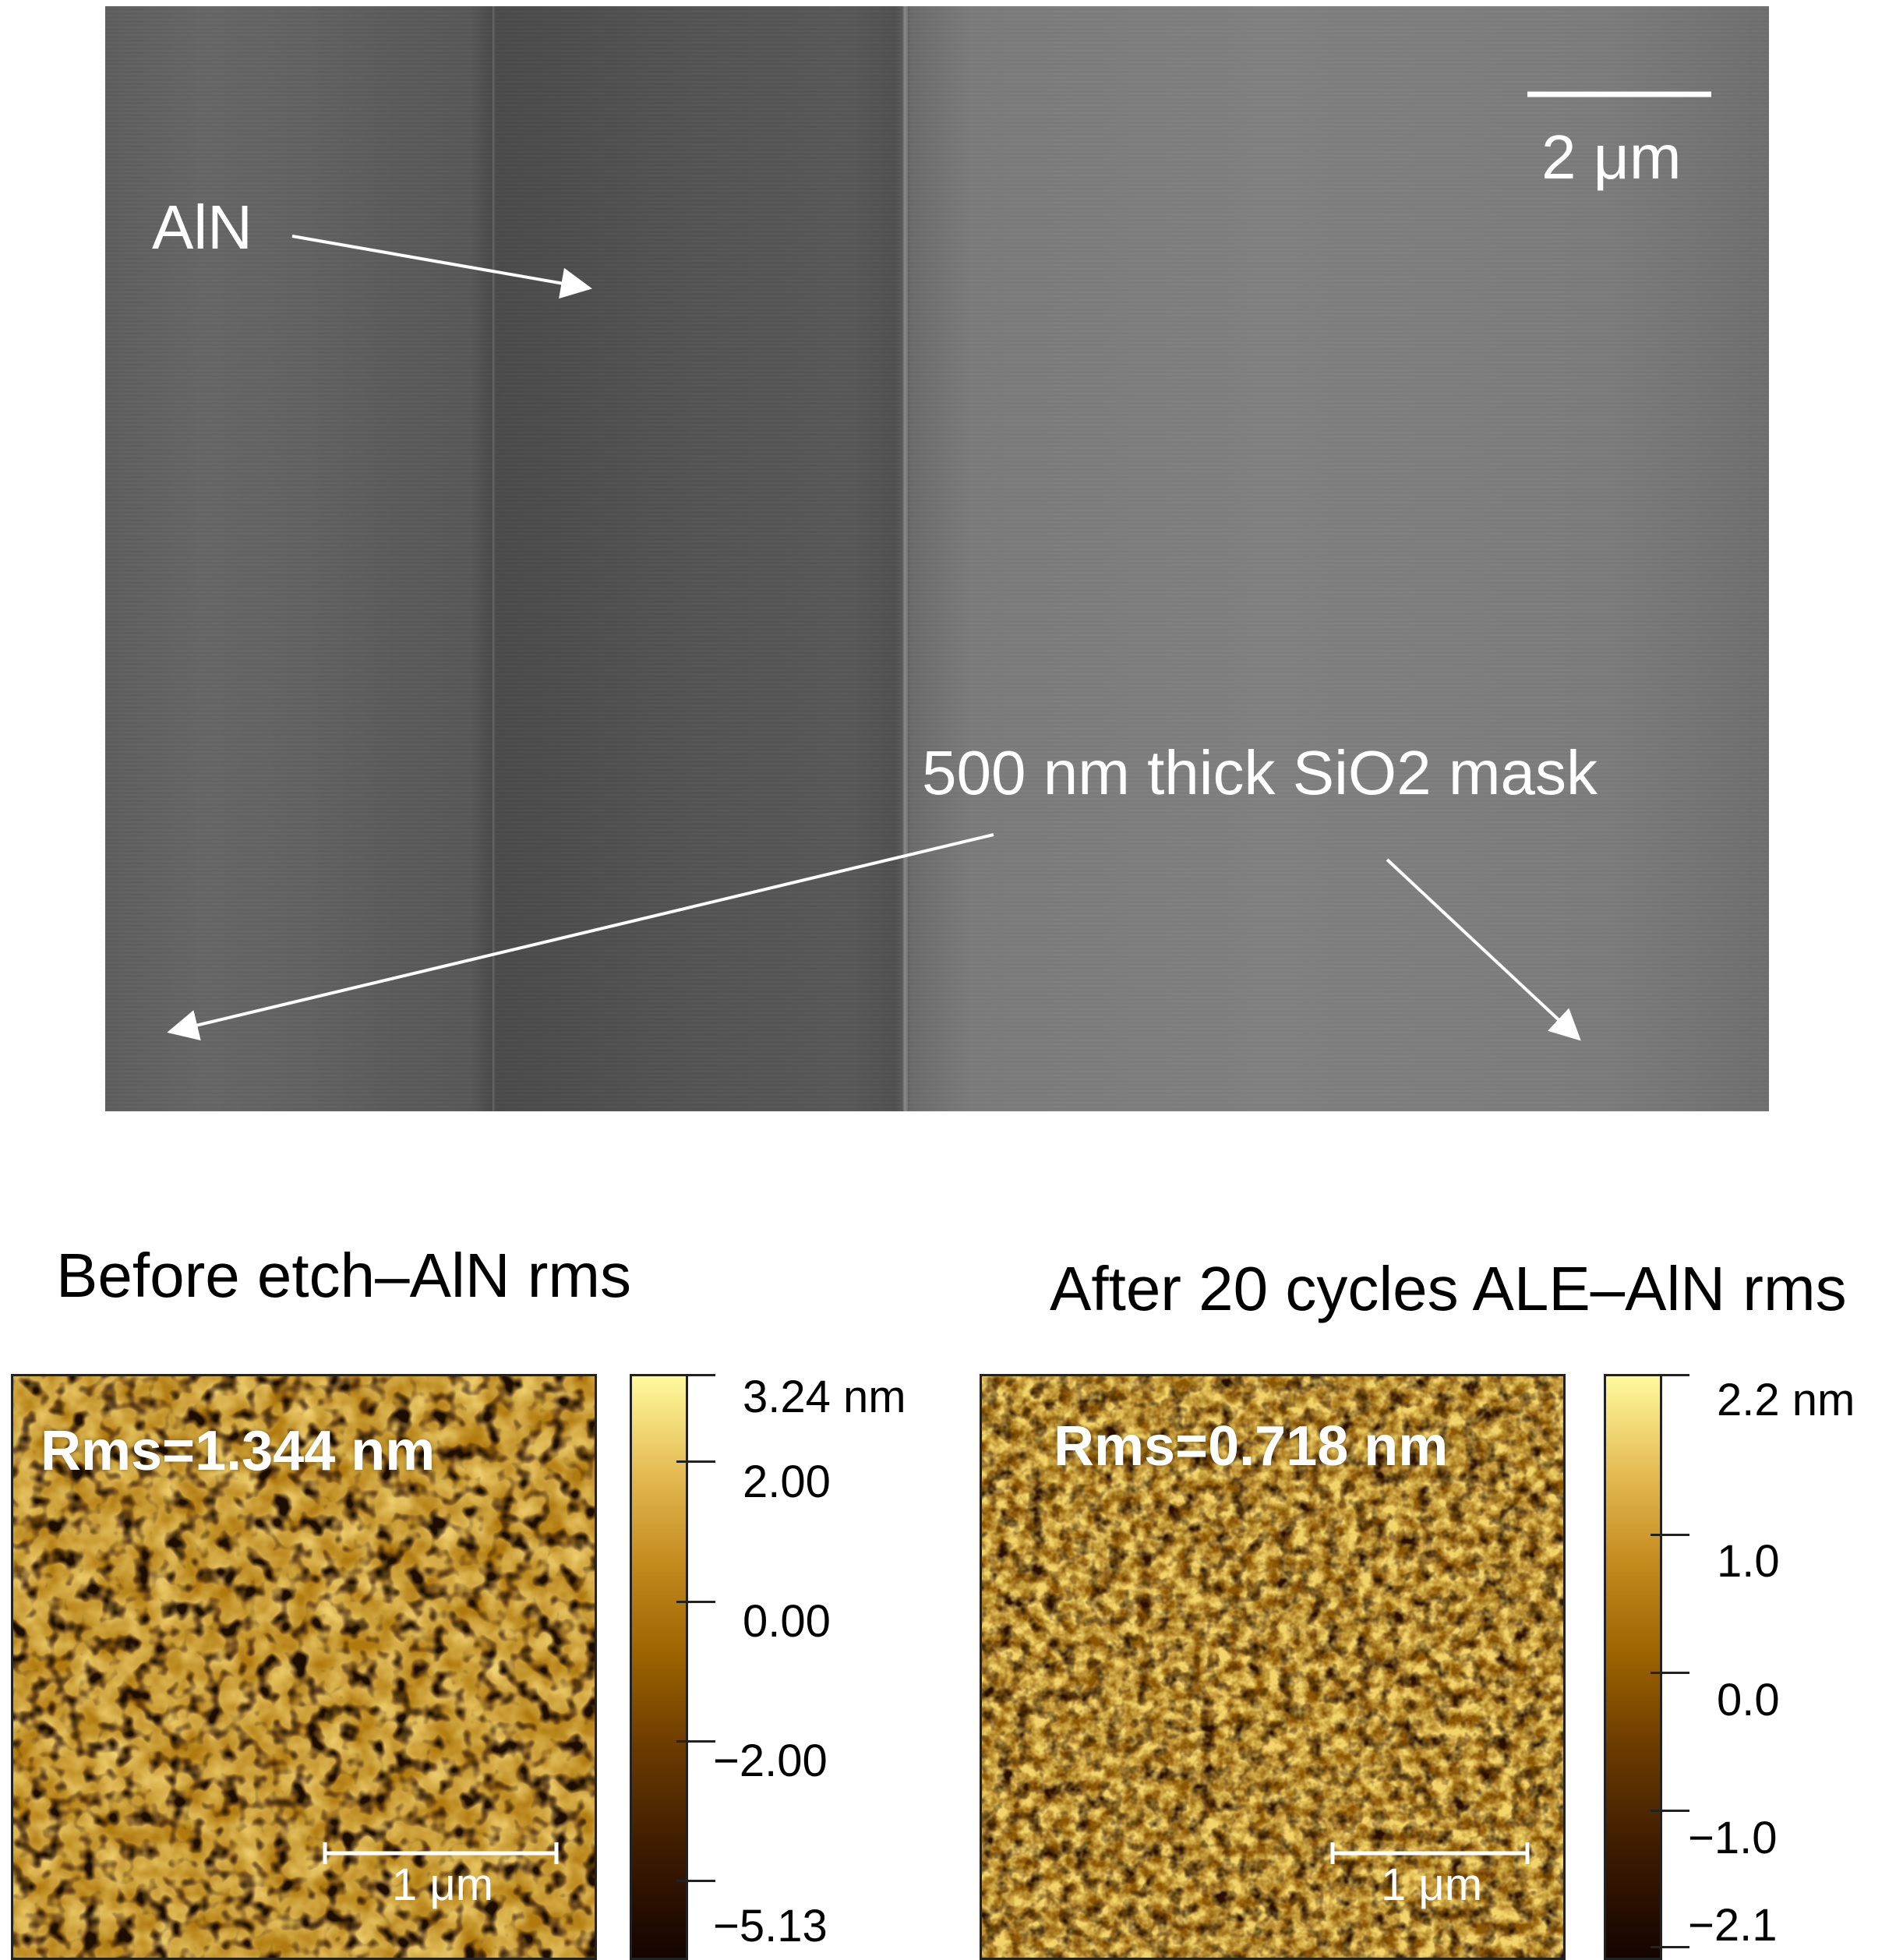  Describe the element at coordinates (1733, 1838) in the screenshot. I see `after-cb-tick-label: −1.0` at that location.